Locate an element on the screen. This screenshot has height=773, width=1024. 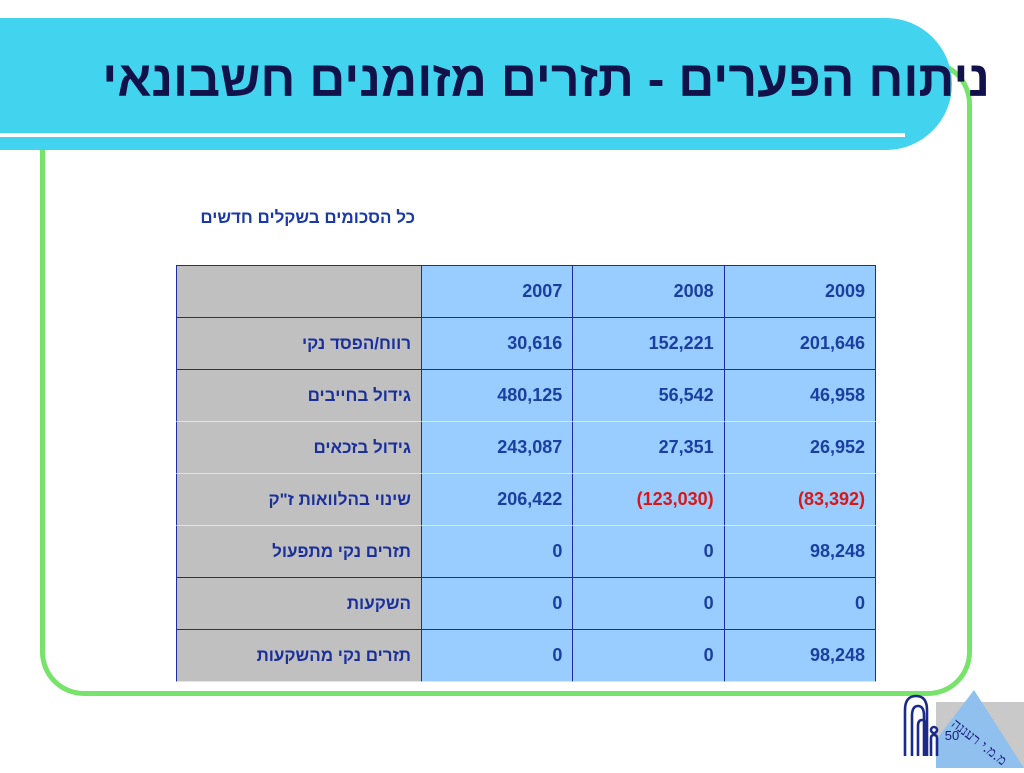
row-label: שינוי בהלוואות ז"ק is located at coordinates (299, 499).